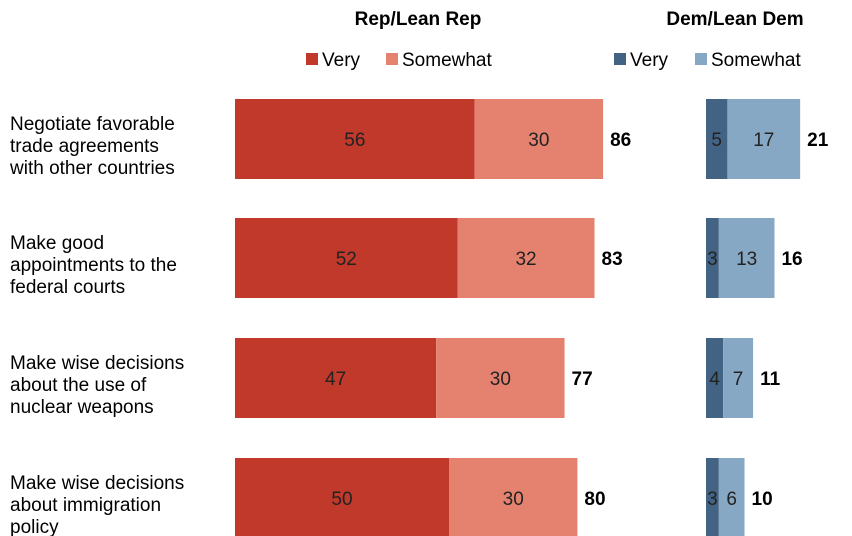  I want to click on total-value-label: 11, so click(770, 379).